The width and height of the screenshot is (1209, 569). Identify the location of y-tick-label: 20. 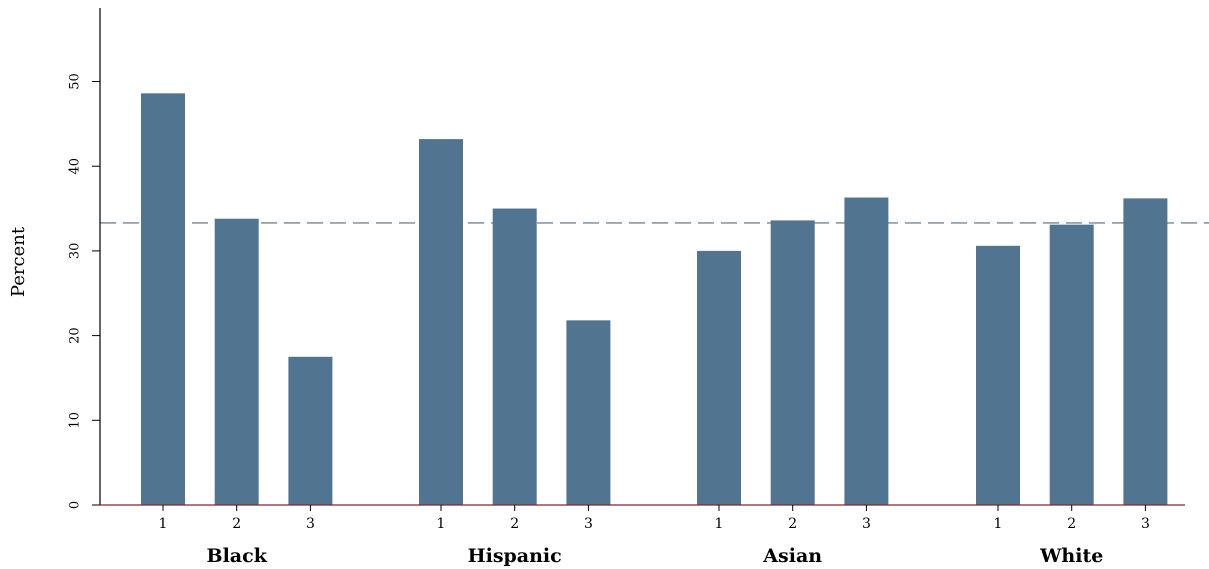
(75, 335).